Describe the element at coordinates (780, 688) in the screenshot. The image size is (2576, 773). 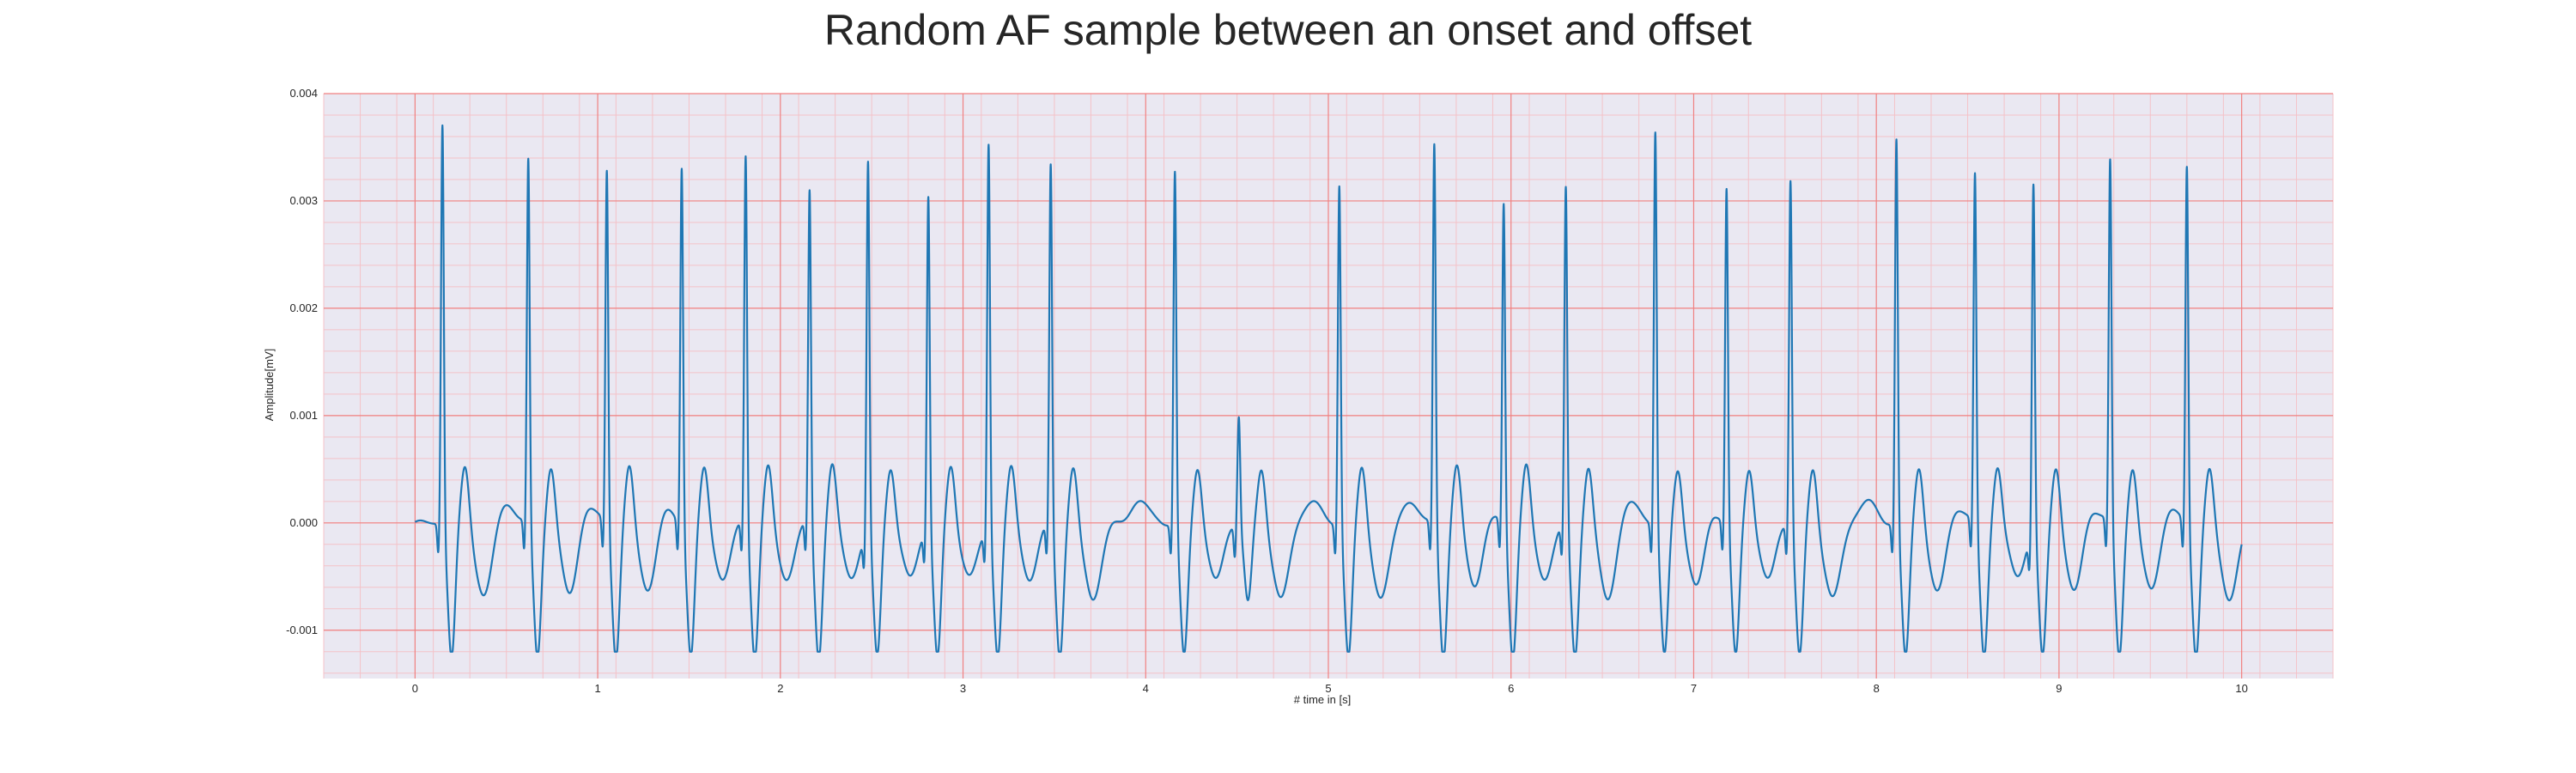
I see `x-tick-label: 2` at that location.